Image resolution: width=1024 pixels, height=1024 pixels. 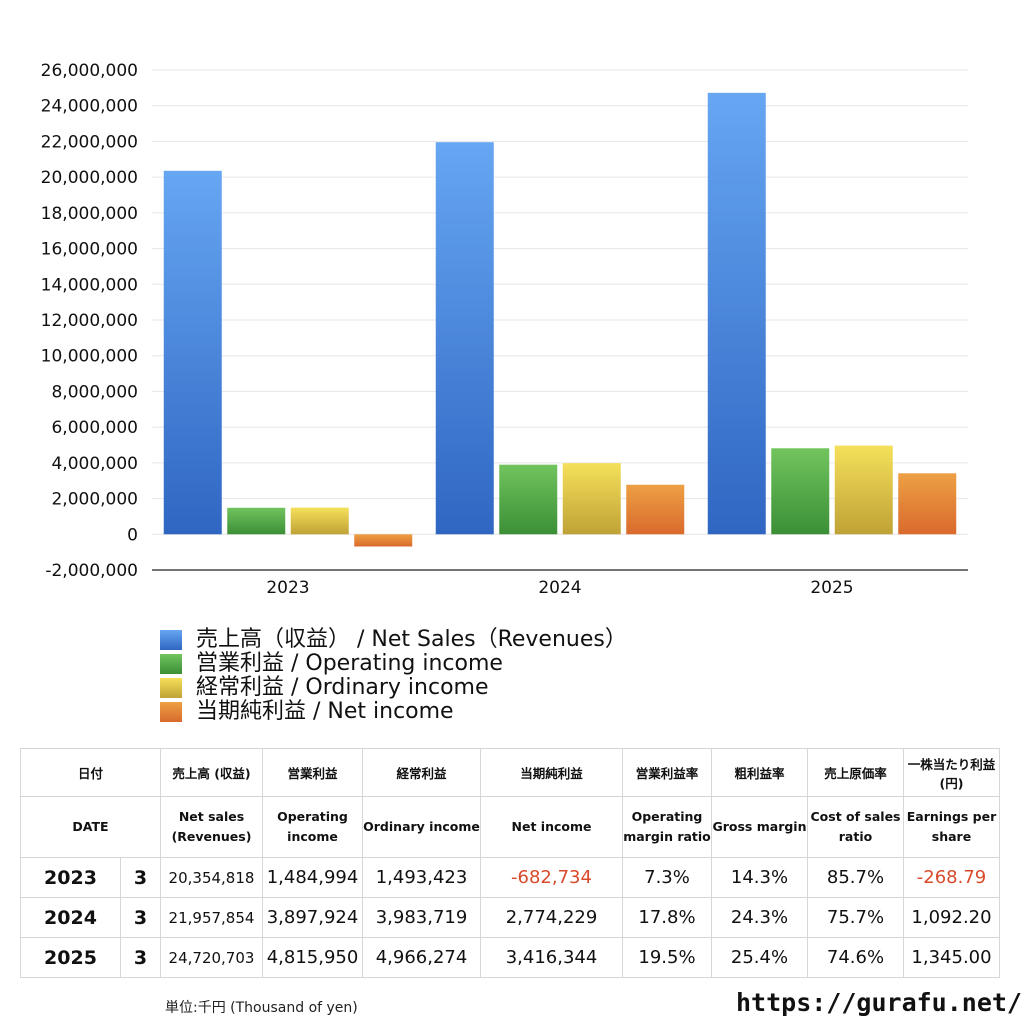 What do you see at coordinates (421, 827) in the screenshot?
I see `header-ordinary-en: Ordinary income` at bounding box center [421, 827].